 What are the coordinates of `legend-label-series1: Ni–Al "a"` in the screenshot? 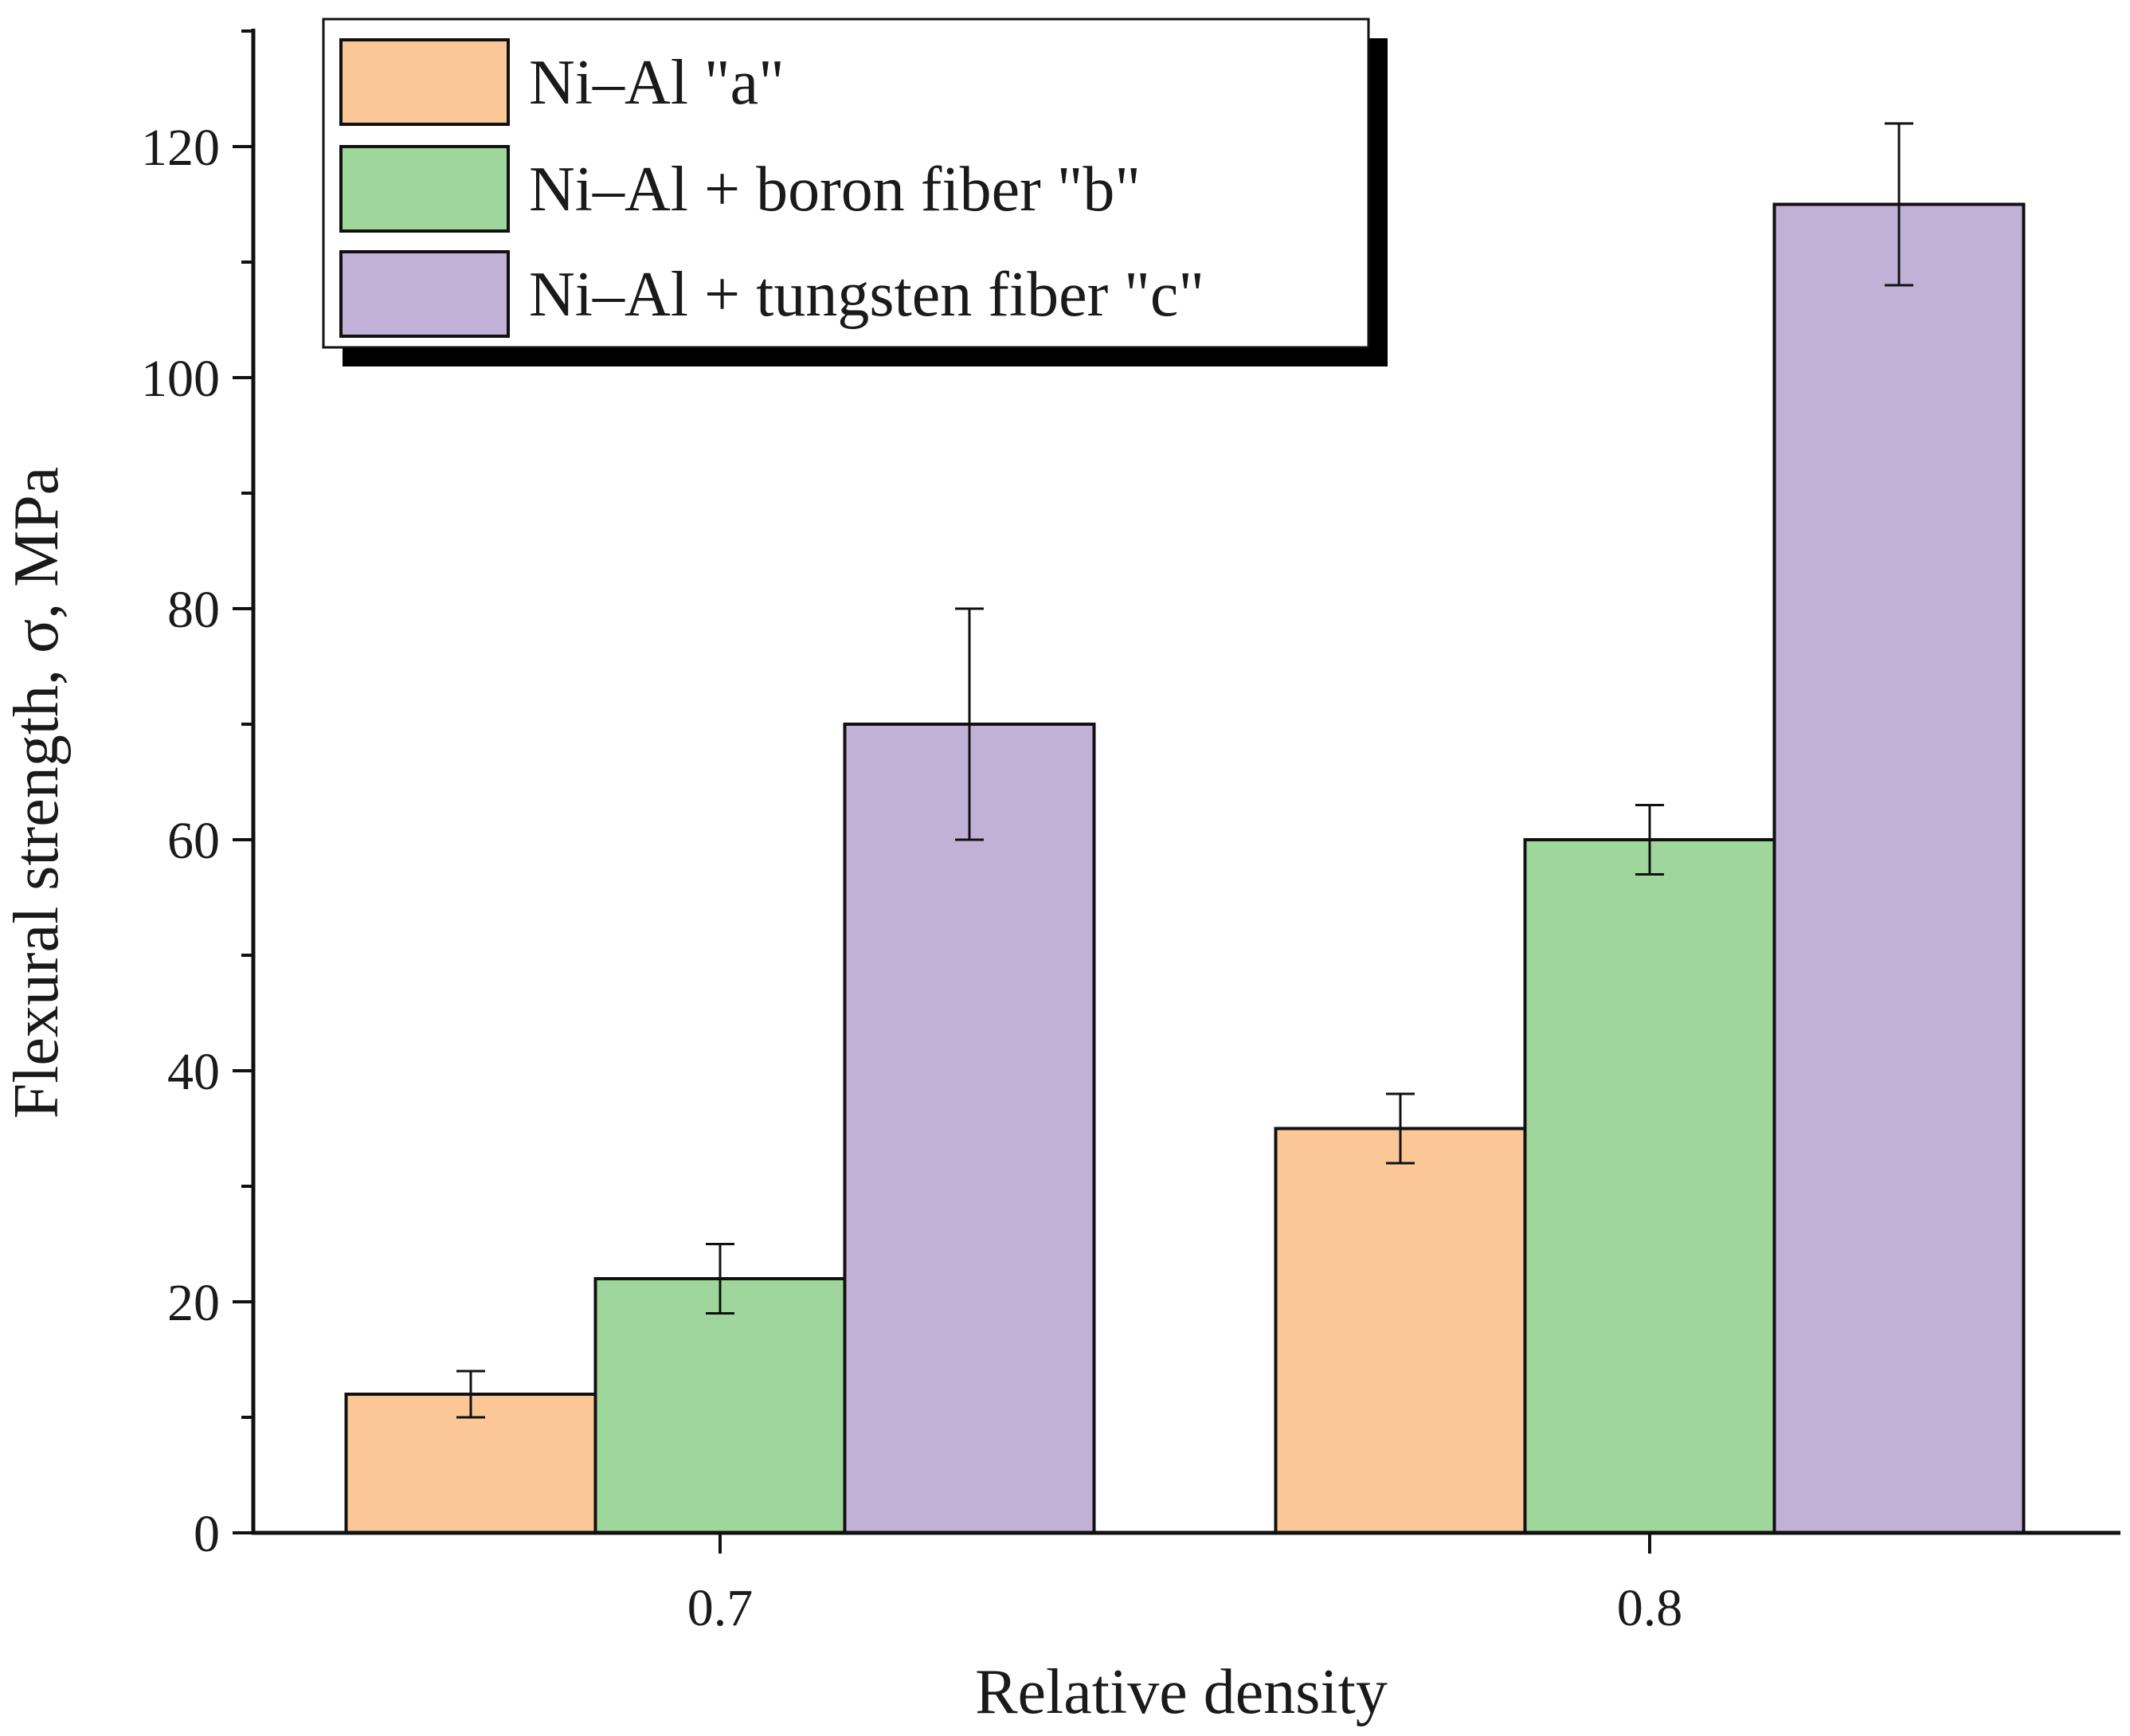 It's located at (657, 83).